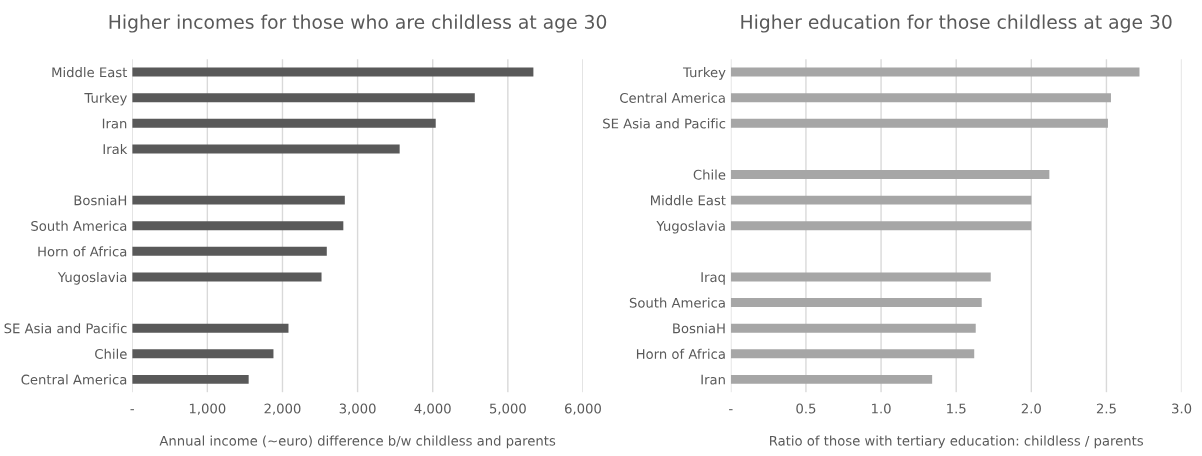 Image resolution: width=1202 pixels, height=456 pixels. What do you see at coordinates (806, 408) in the screenshot?
I see `x-tick-label: 0.5` at bounding box center [806, 408].